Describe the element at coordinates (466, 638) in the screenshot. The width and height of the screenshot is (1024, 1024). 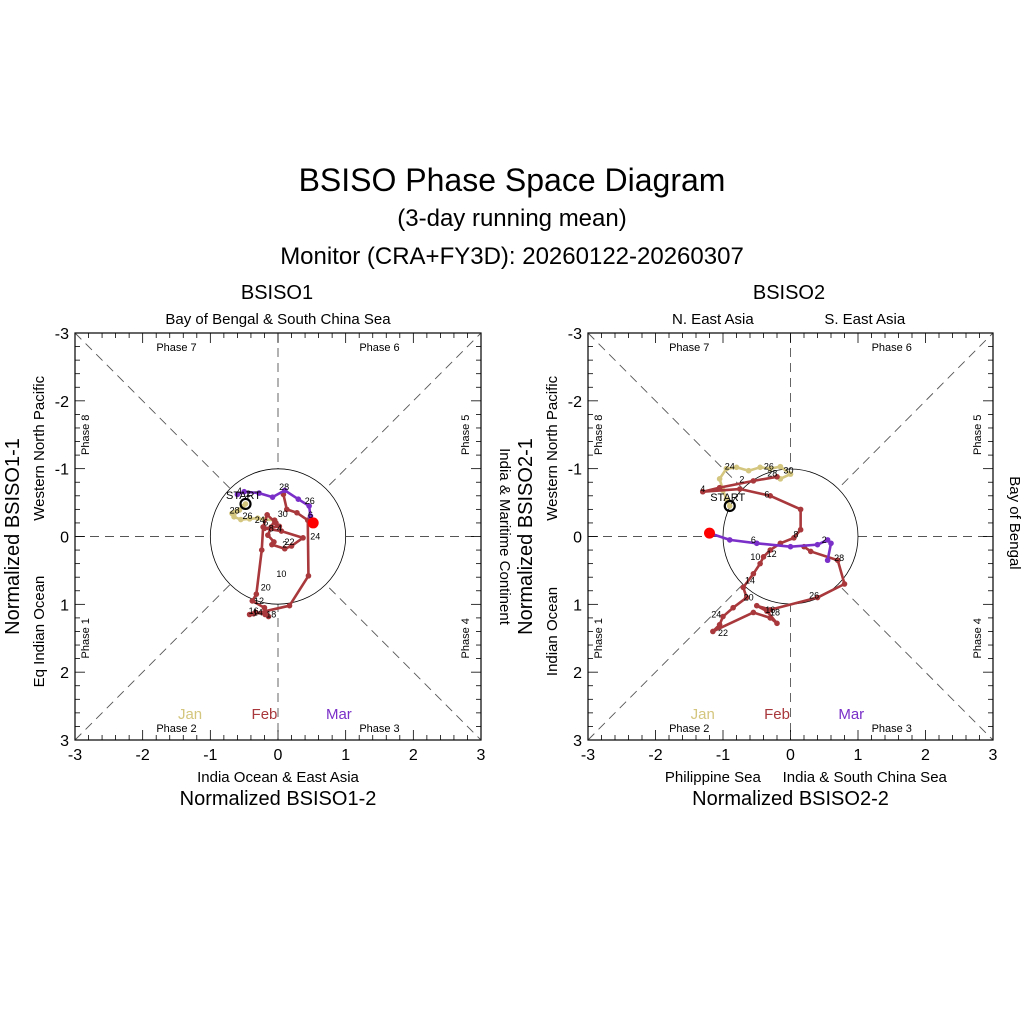
I see `panel1-phase-4-label: Phase 4` at that location.